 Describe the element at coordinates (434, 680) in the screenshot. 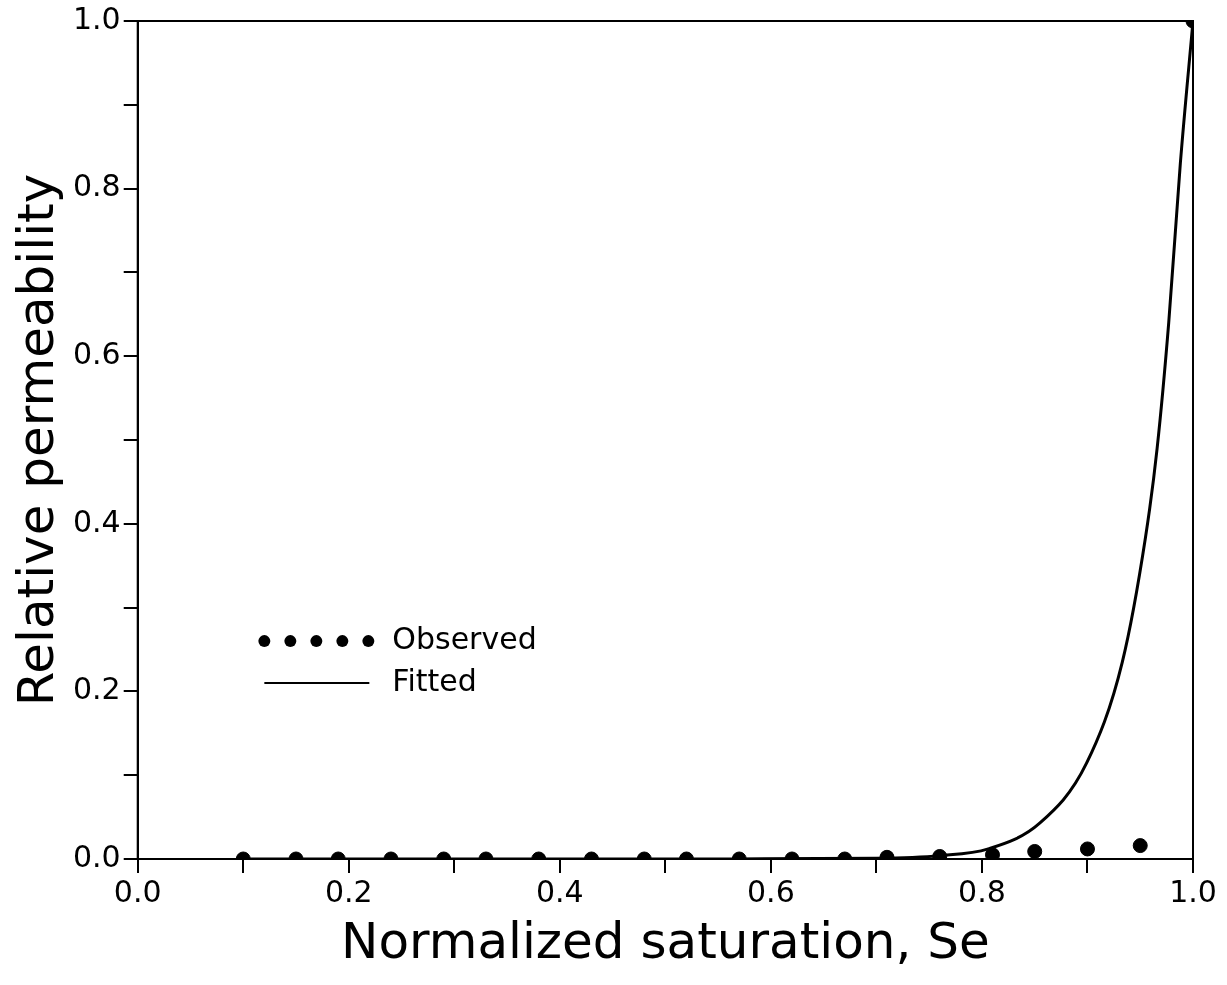

I see `legend-label: Fitted` at that location.